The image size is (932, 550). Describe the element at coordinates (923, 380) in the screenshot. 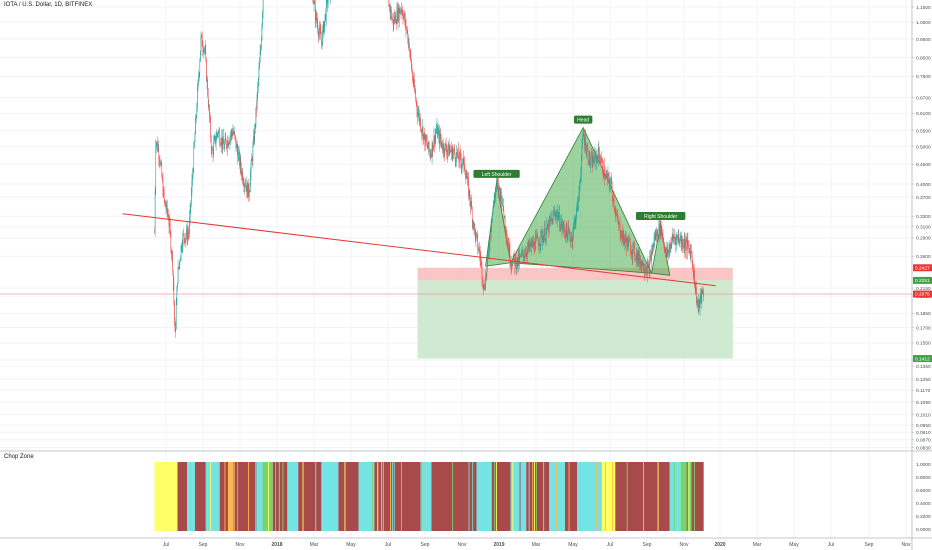

I see `y-tick-label: 0.1250` at that location.